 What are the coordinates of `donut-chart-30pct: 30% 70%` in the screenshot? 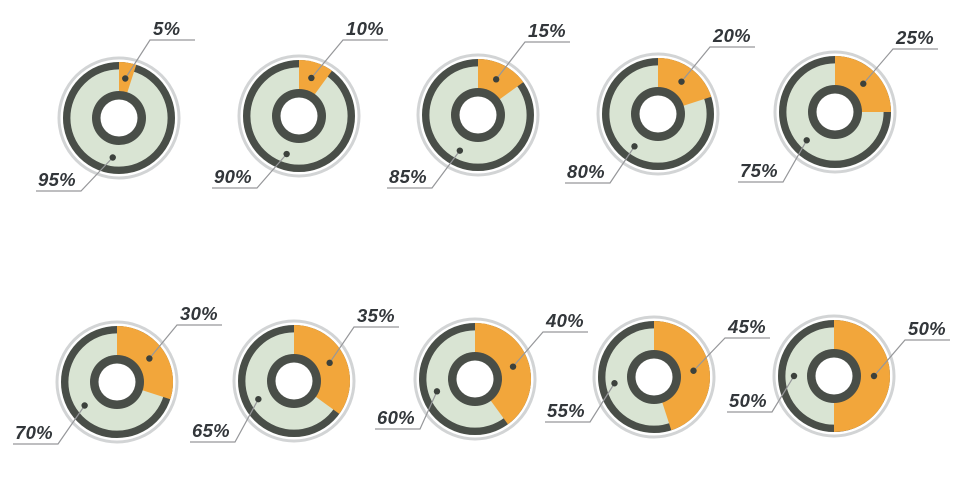 It's located at (117, 374).